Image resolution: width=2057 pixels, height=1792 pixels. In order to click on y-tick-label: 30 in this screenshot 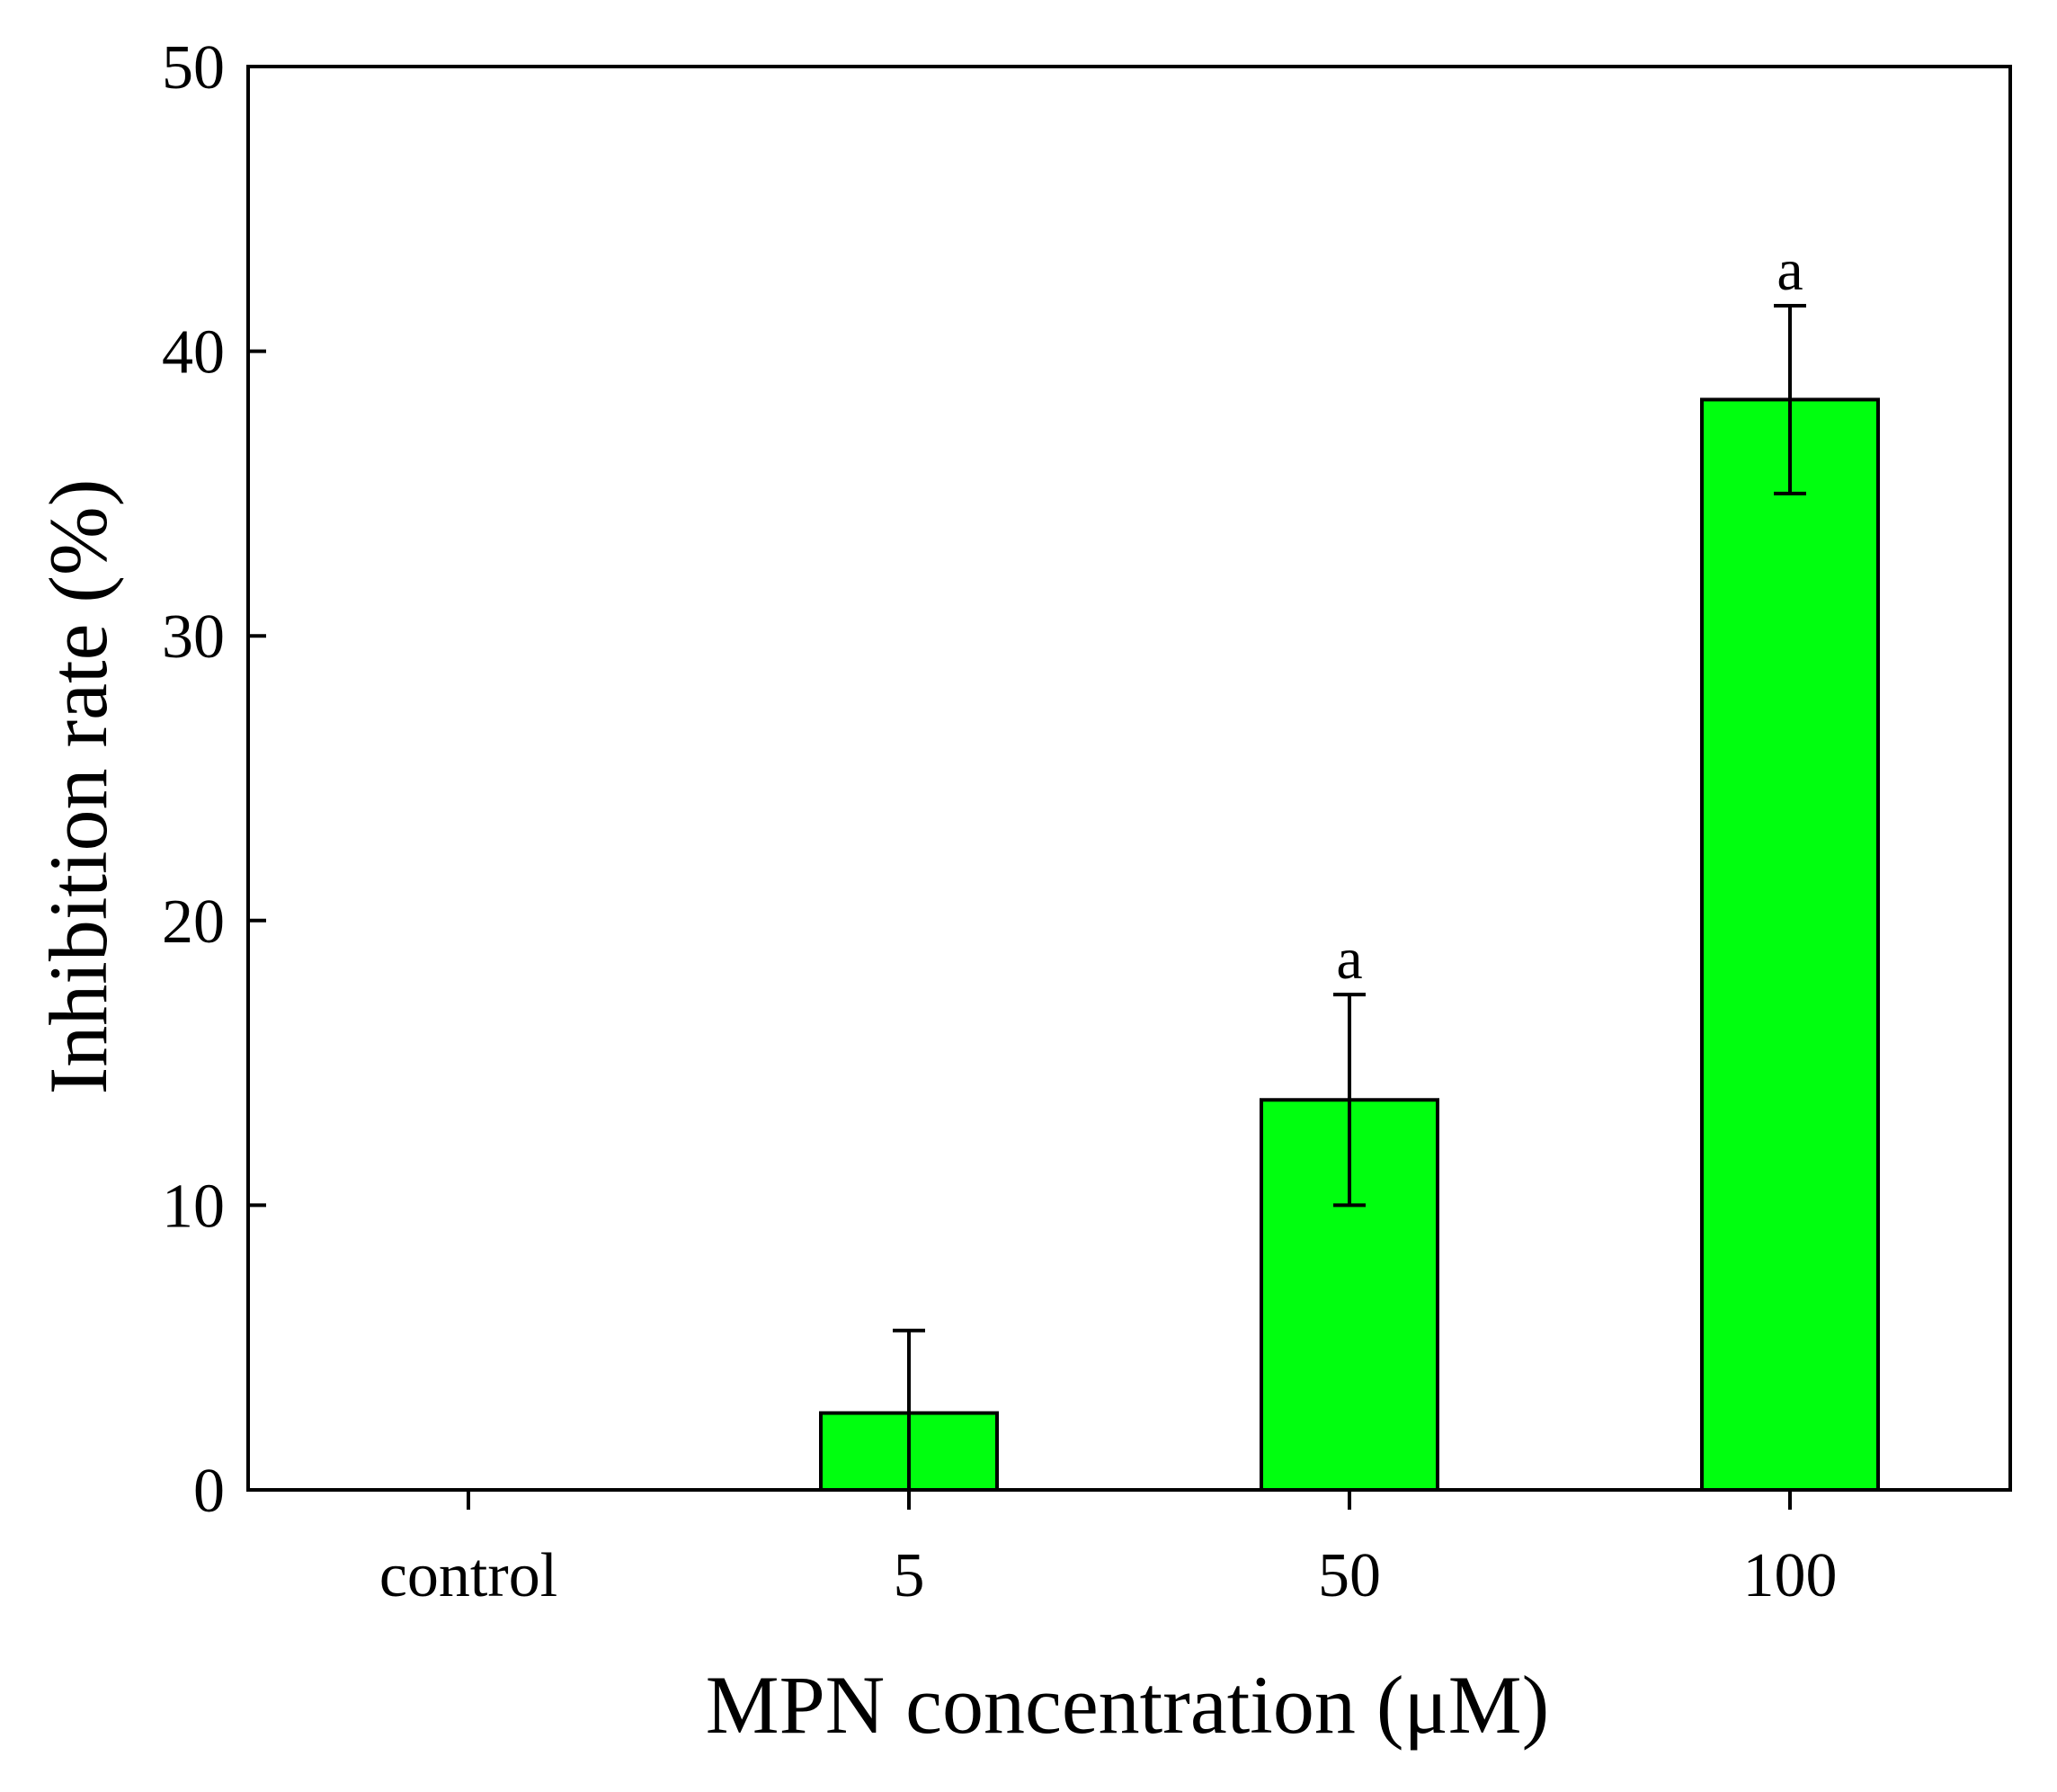, I will do `click(193, 637)`.